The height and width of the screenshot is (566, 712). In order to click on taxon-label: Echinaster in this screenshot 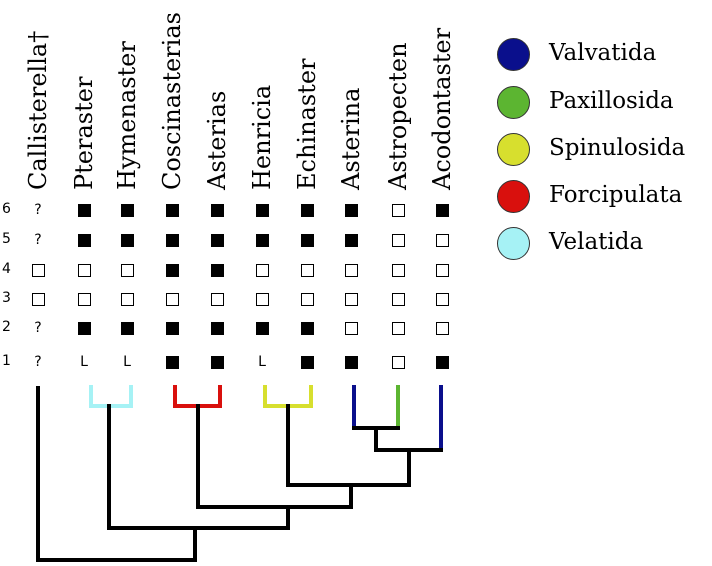, I will do `click(307, 124)`.